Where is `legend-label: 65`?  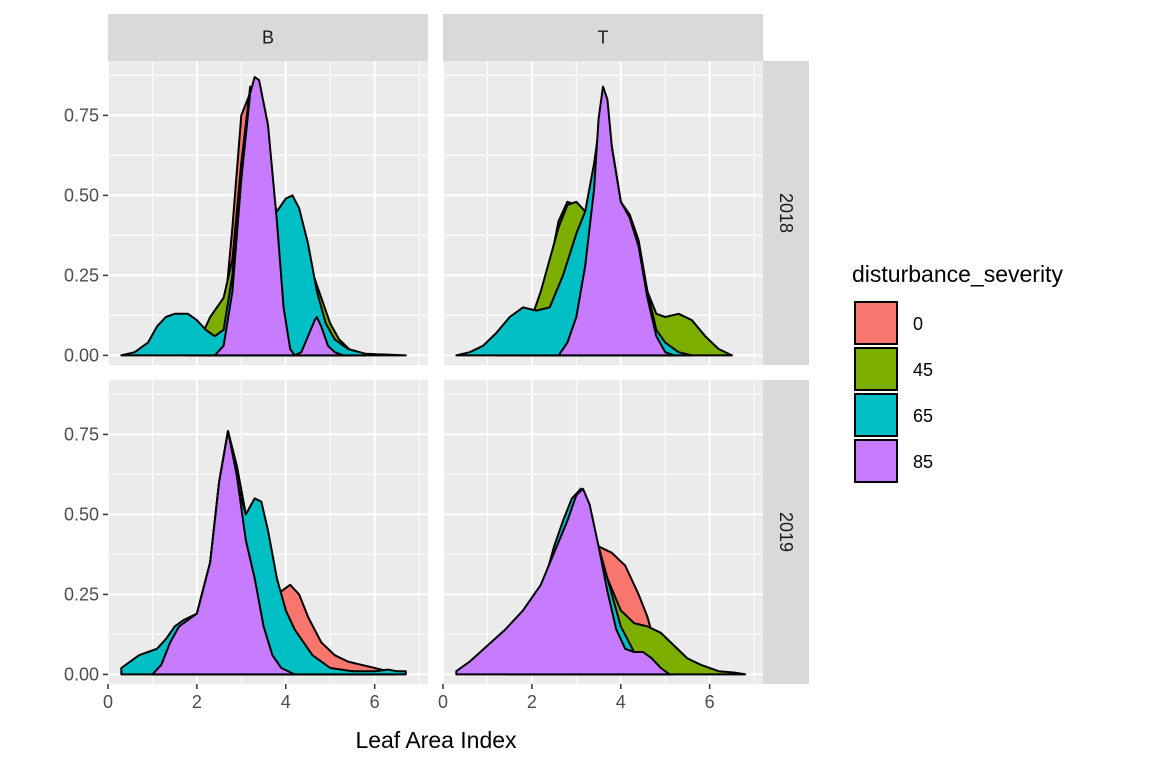 legend-label: 65 is located at coordinates (923, 416).